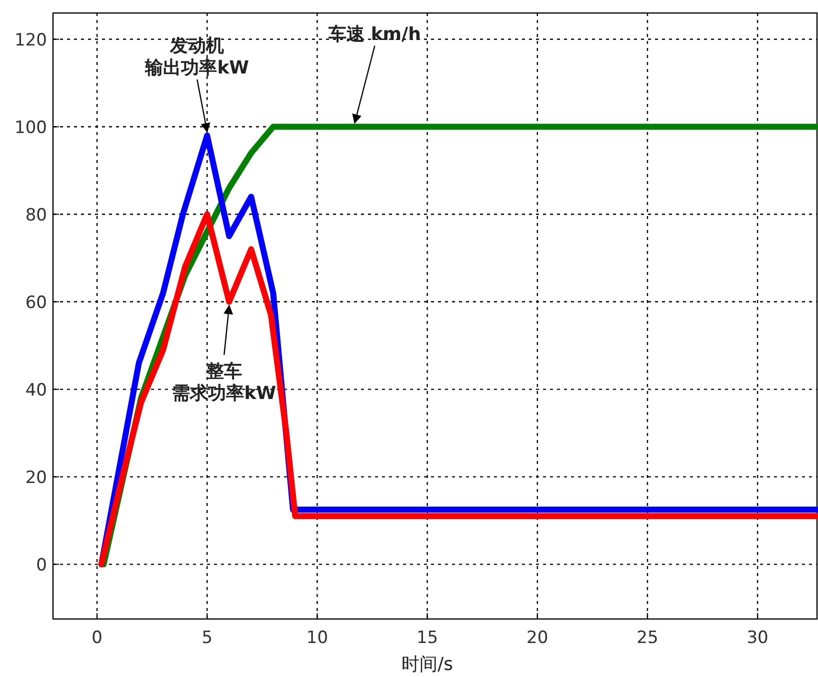  I want to click on y-tick-label: 60, so click(36, 302).